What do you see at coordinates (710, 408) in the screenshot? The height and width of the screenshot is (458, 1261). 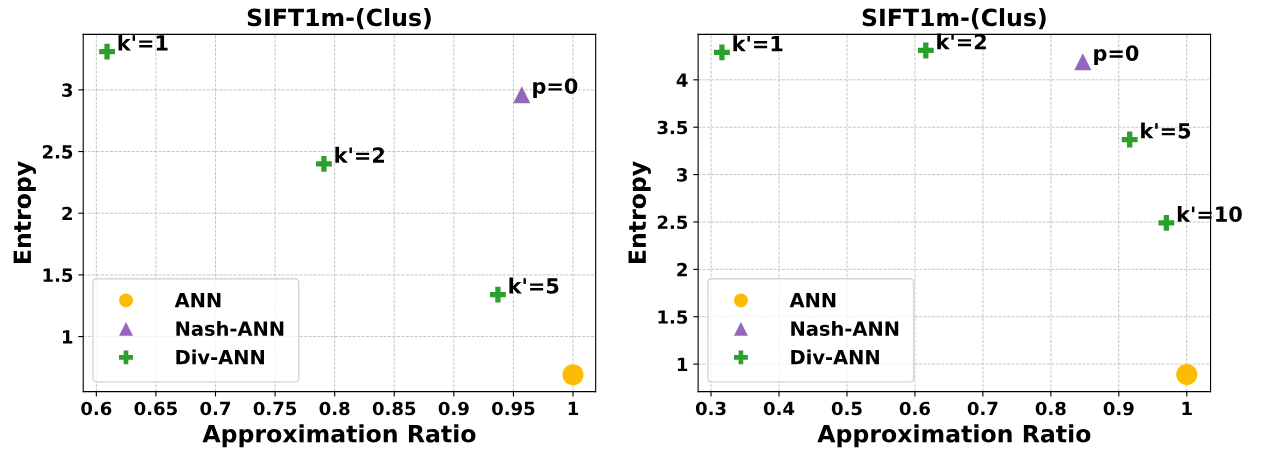 I see `x-tick-label: 0.3` at bounding box center [710, 408].